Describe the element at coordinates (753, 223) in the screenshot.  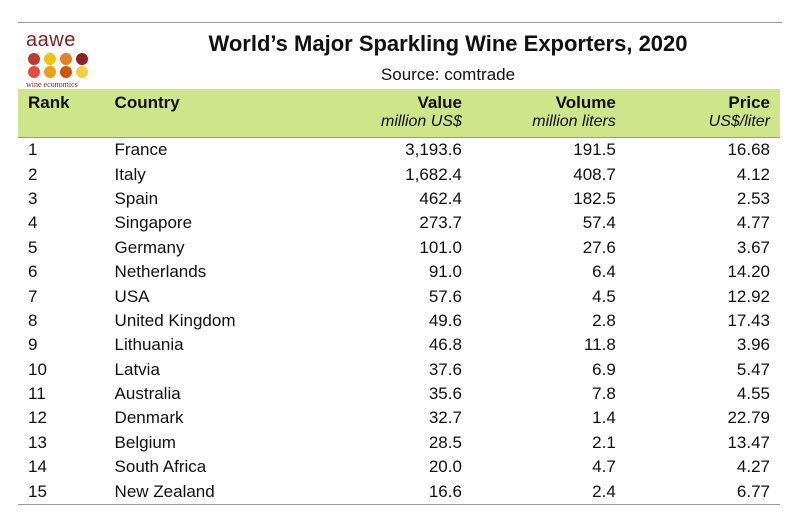
I see `price-cell: 4.77` at that location.